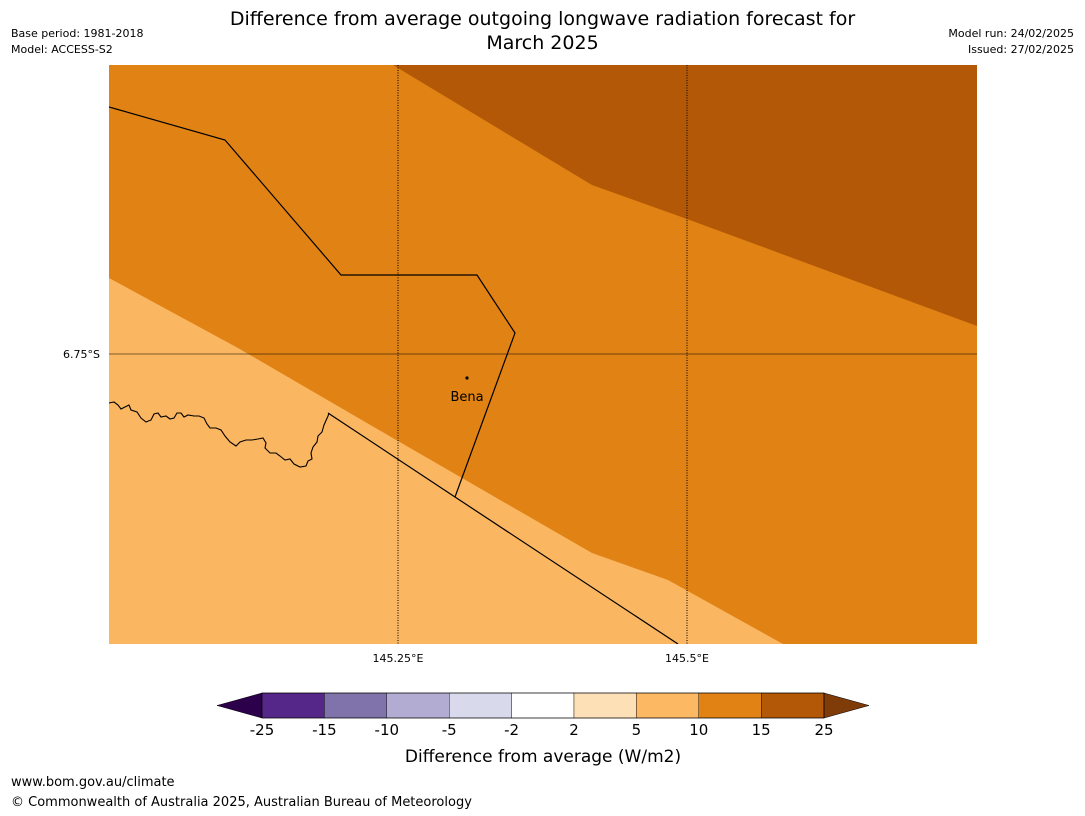 Image resolution: width=1085 pixels, height=816 pixels. I want to click on colorbar-outline, so click(543, 705).